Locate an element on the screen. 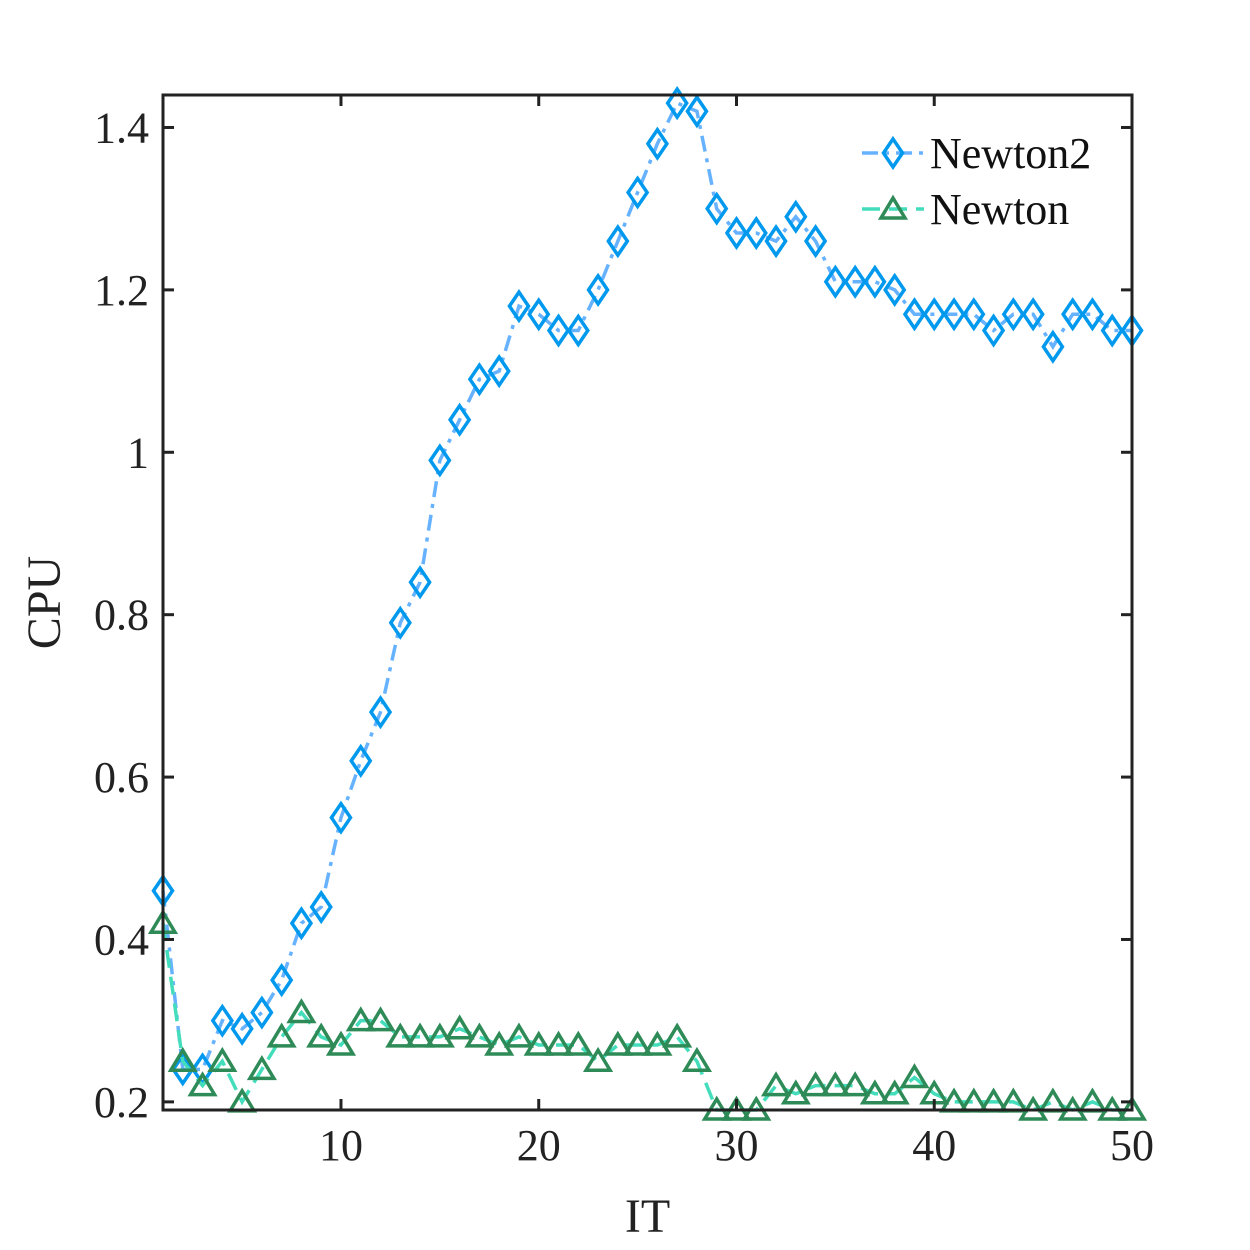 The image size is (1250, 1250). x-tick-label: 20 is located at coordinates (539, 1145).